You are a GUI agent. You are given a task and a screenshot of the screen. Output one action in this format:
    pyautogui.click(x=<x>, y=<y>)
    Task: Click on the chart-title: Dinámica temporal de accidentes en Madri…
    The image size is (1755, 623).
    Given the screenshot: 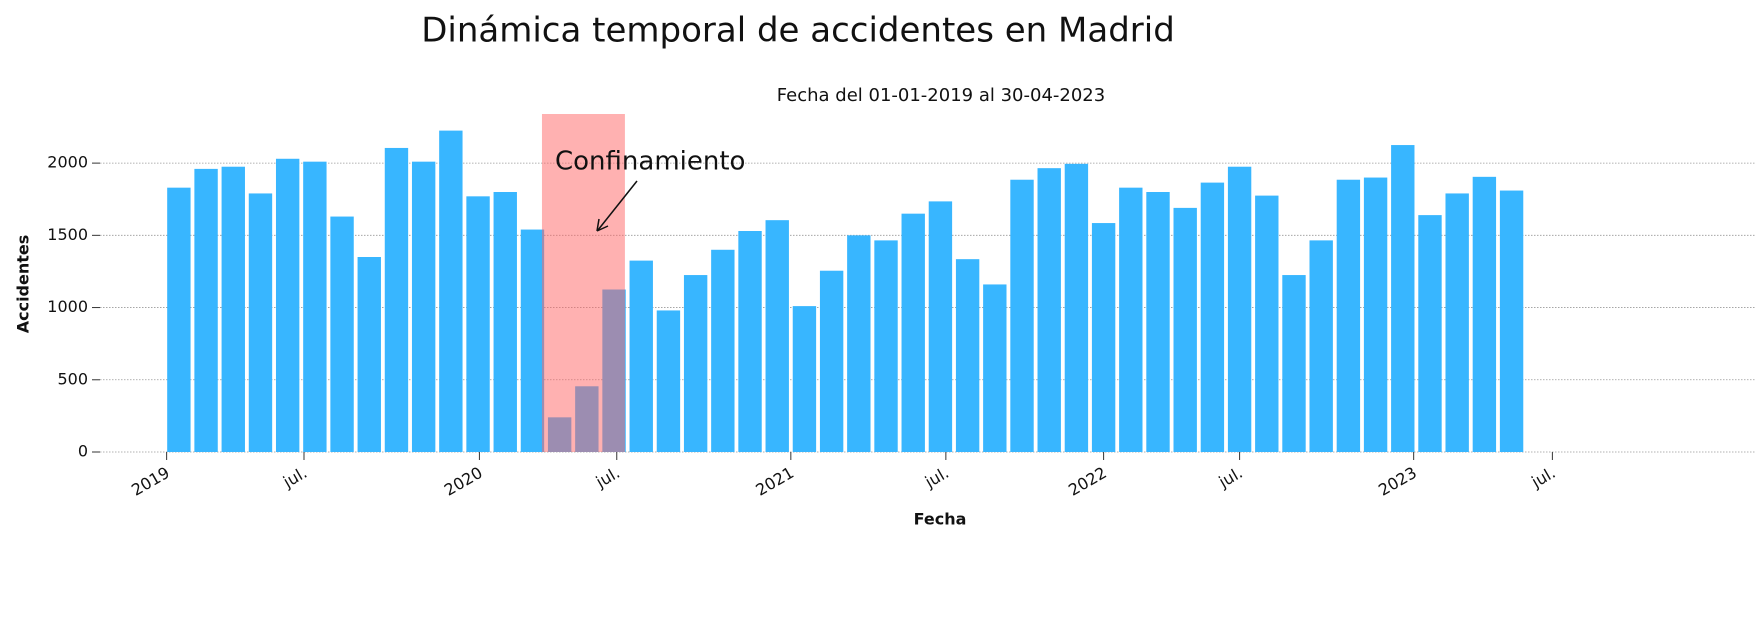 What is the action you would take?
    pyautogui.click(x=798, y=31)
    